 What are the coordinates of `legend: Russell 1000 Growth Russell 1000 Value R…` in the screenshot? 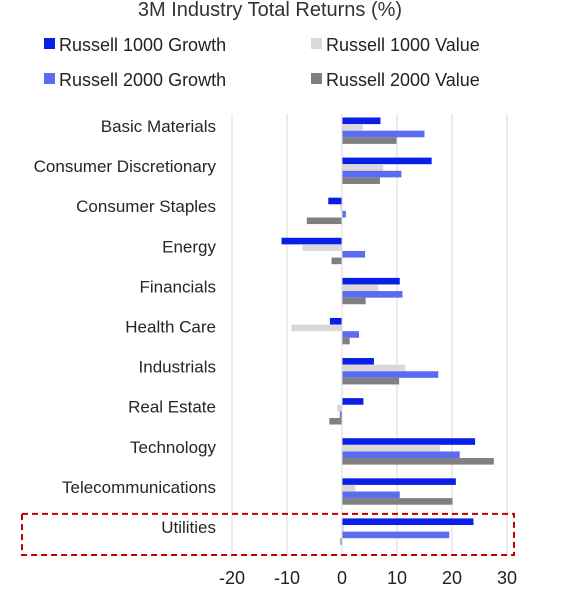 It's located at (262, 62).